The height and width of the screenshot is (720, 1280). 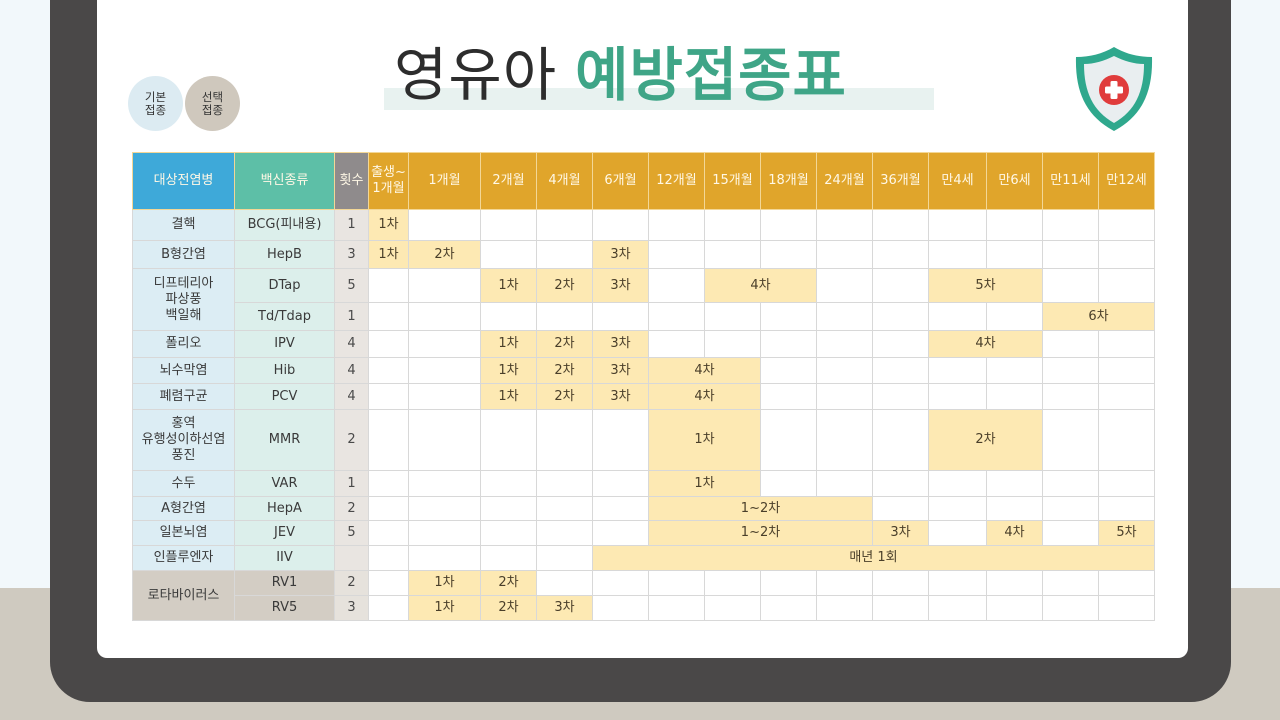 I want to click on dose-count-cell: 4, so click(x=351, y=370).